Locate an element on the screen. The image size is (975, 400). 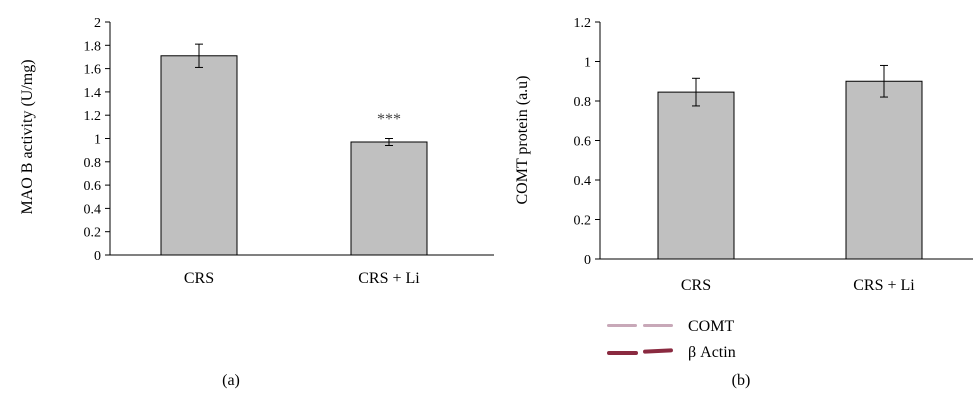
significance-marker: *** is located at coordinates (389, 119).